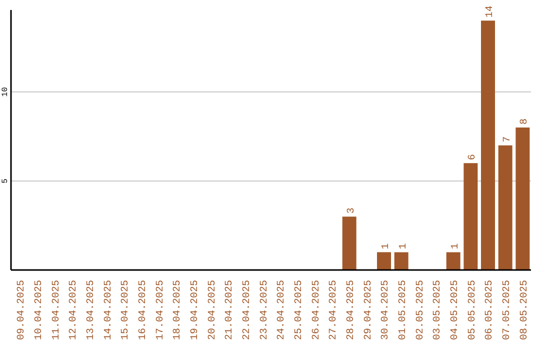  What do you see at coordinates (507, 310) in the screenshot?
I see `x-tick-label: 07.05.2025` at bounding box center [507, 310].